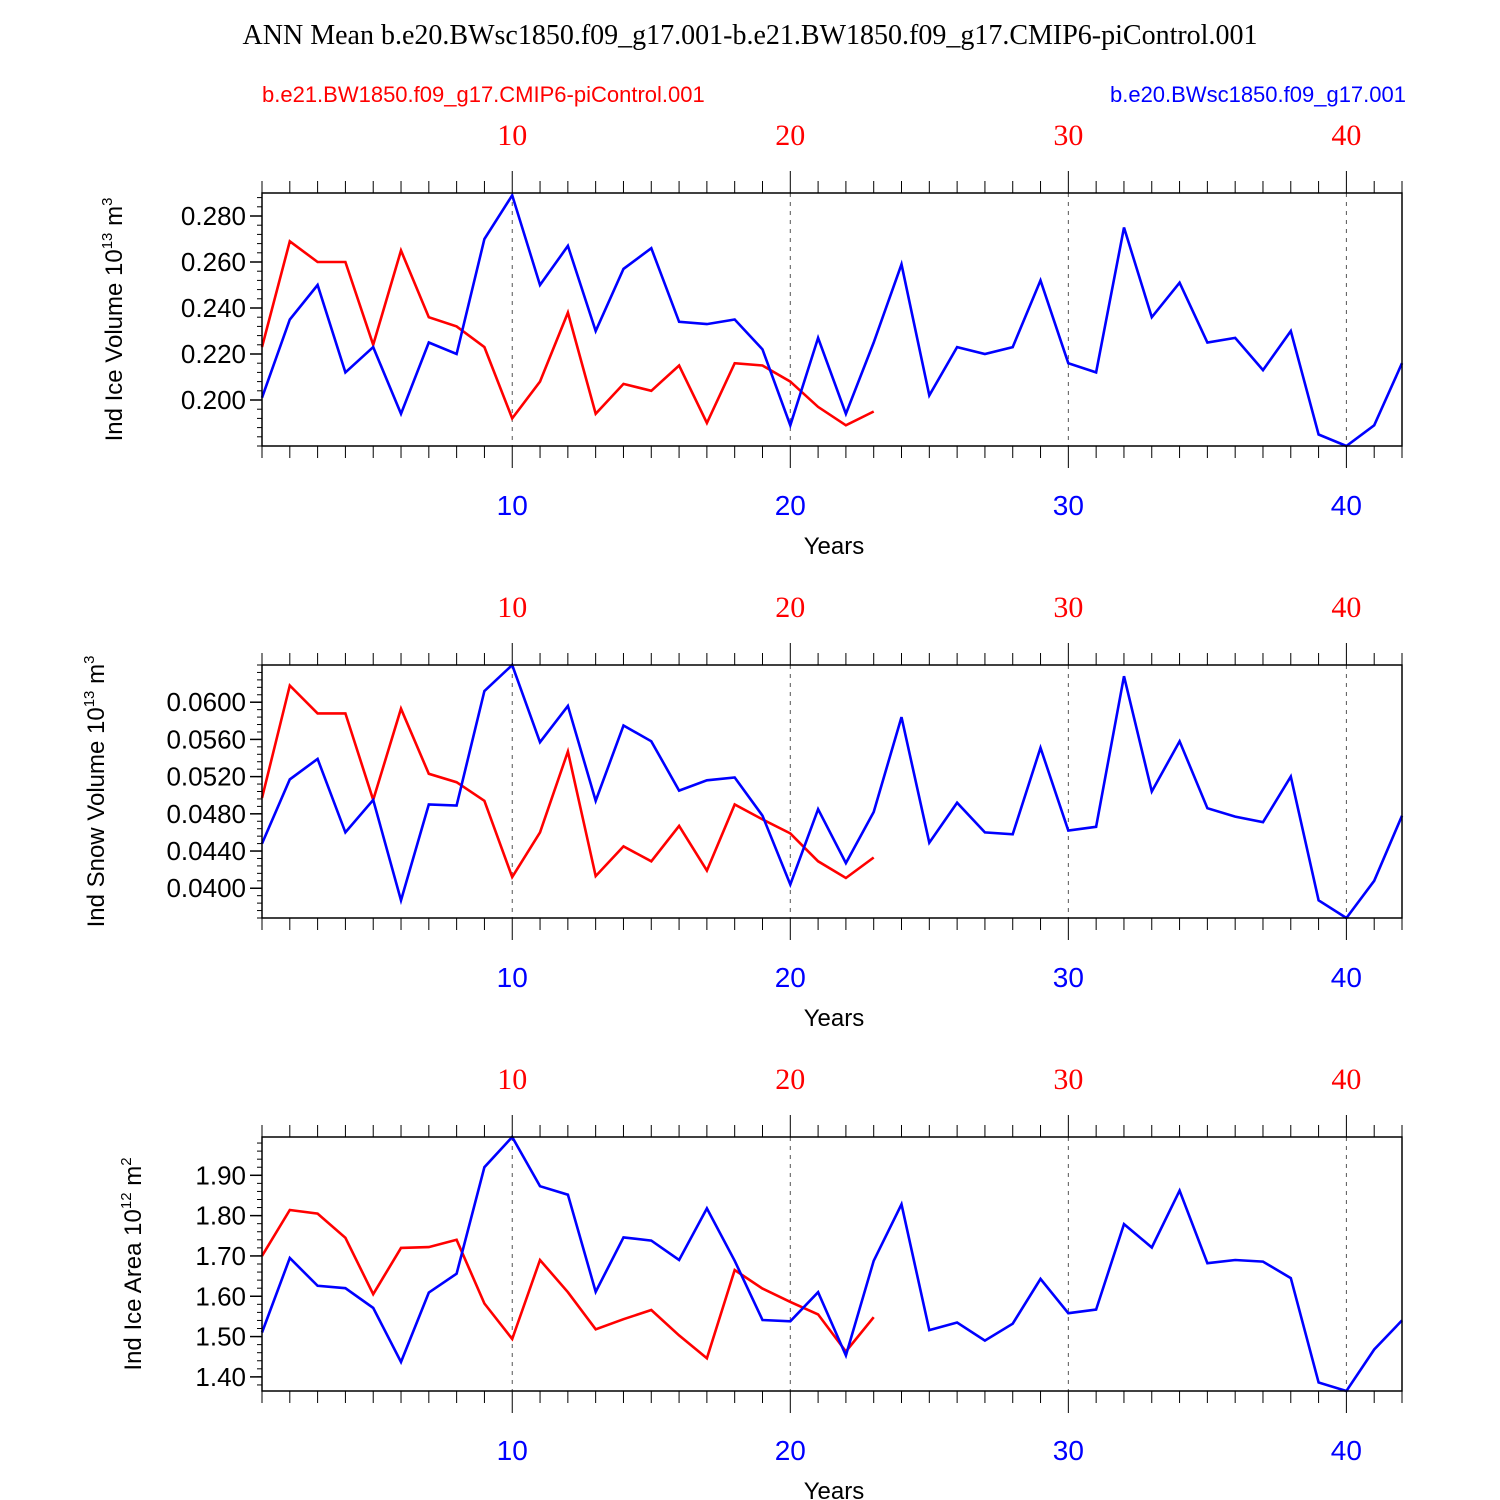 This screenshot has height=1500, width=1500. I want to click on y-tick-label: 1.90, so click(220, 1175).